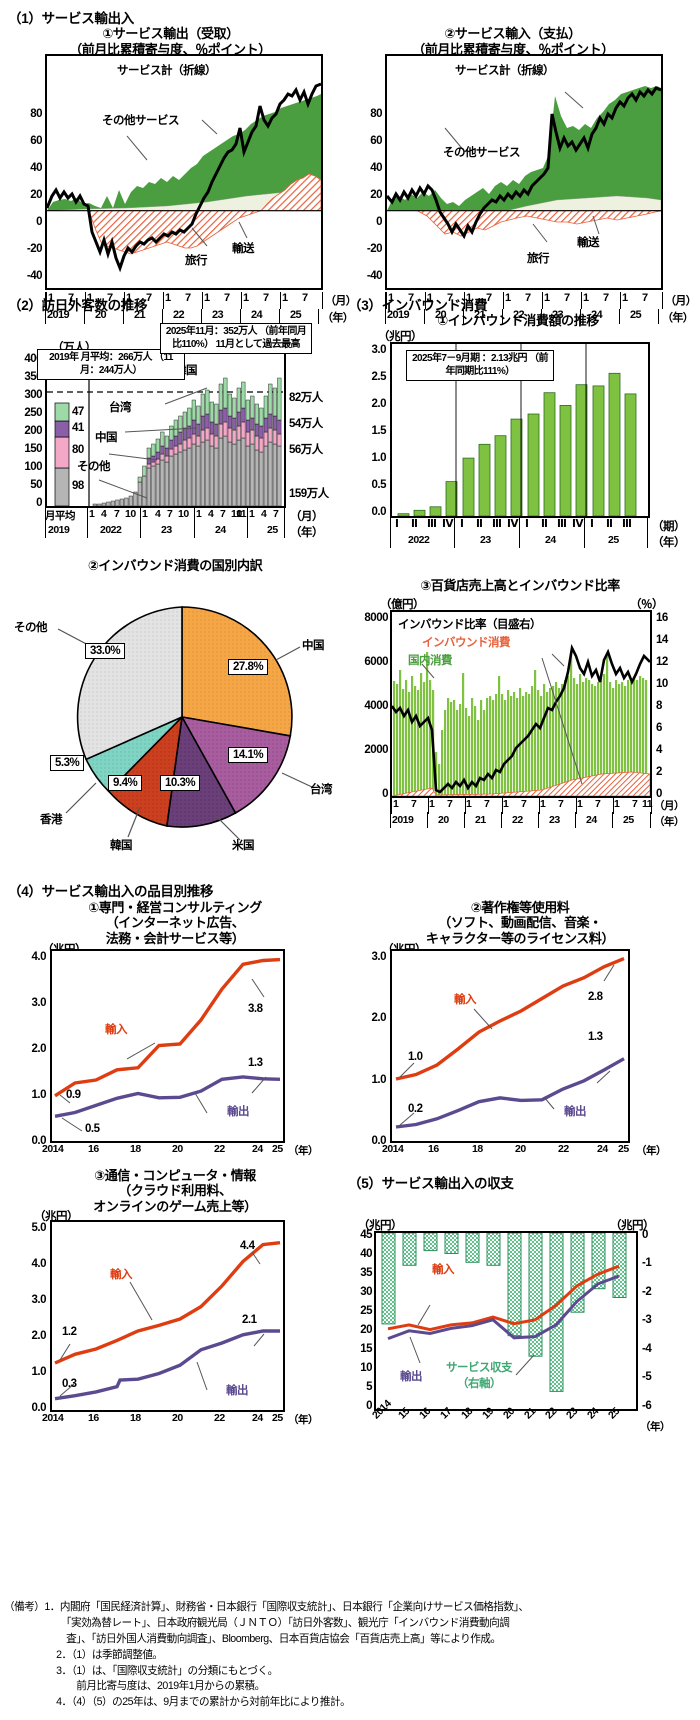 The height and width of the screenshot is (1720, 700). What do you see at coordinates (376, 706) in the screenshot?
I see `c3b-ytickL-2: 4000` at bounding box center [376, 706].